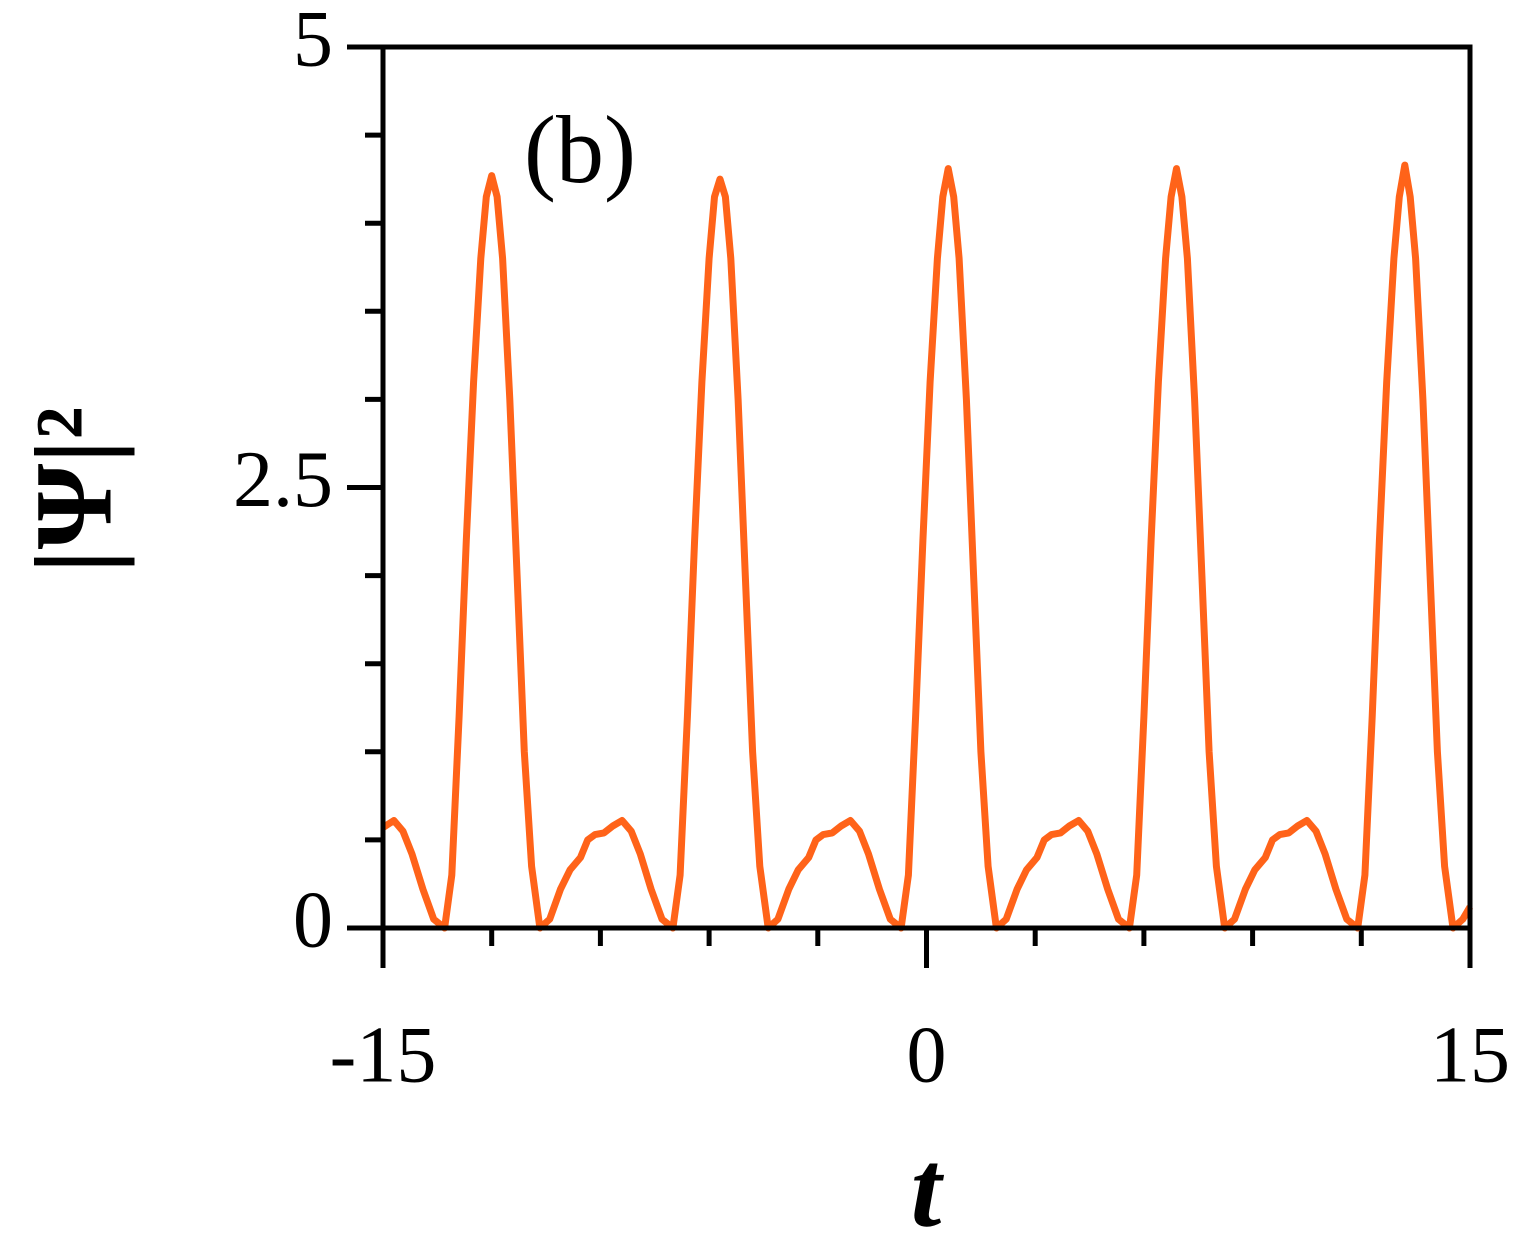 The image size is (1525, 1252). I want to click on panel-label: (b), so click(580, 149).